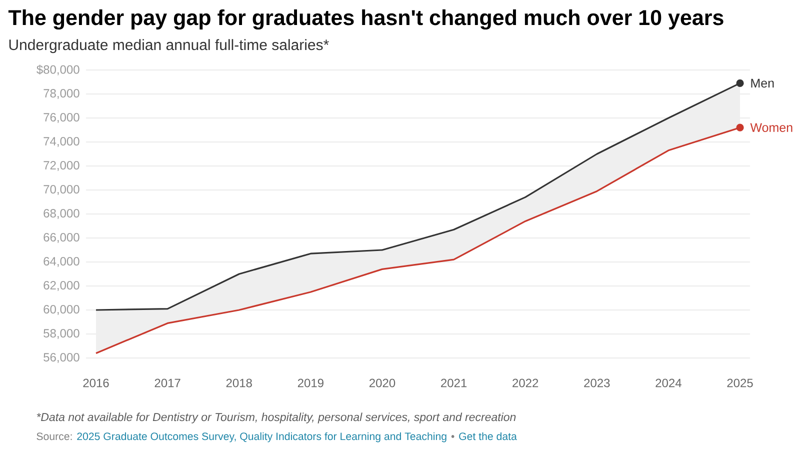 The width and height of the screenshot is (799, 472). I want to click on y-tick-label: 62,000, so click(62, 286).